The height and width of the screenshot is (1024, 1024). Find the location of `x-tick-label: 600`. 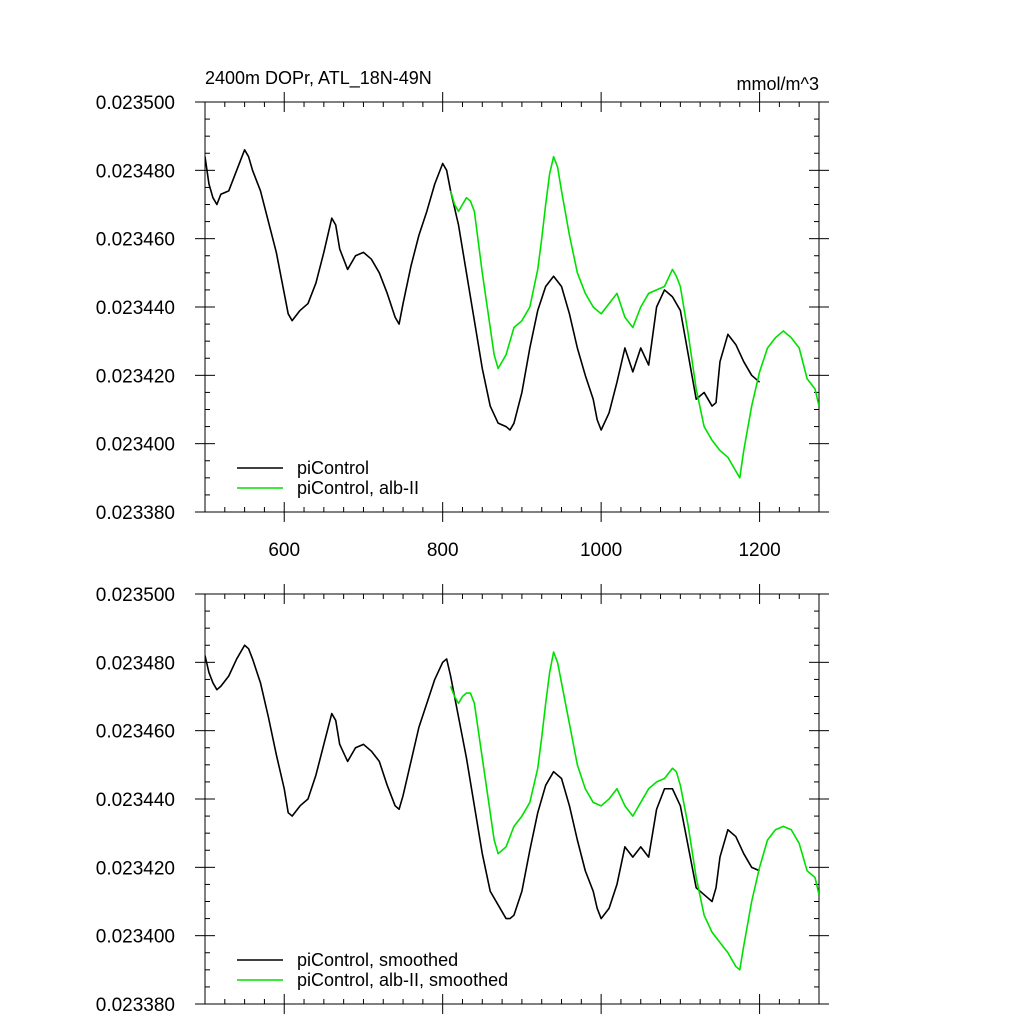

x-tick-label: 600 is located at coordinates (284, 550).